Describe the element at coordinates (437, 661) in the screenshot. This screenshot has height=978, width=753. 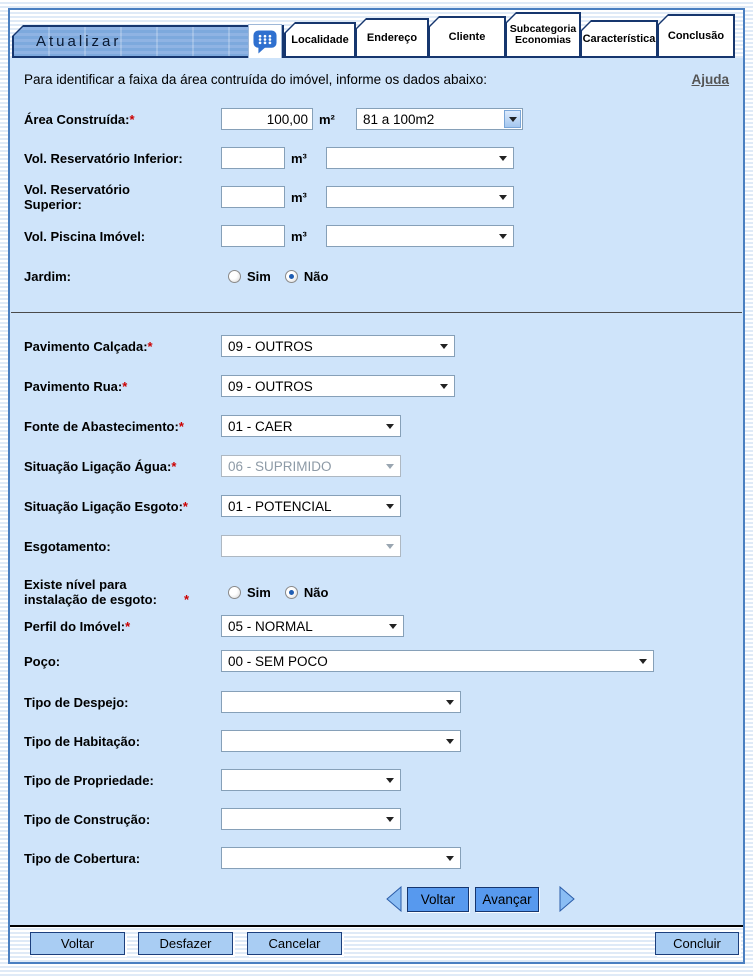
I see `poco-select: 00 - SEM POCO` at that location.